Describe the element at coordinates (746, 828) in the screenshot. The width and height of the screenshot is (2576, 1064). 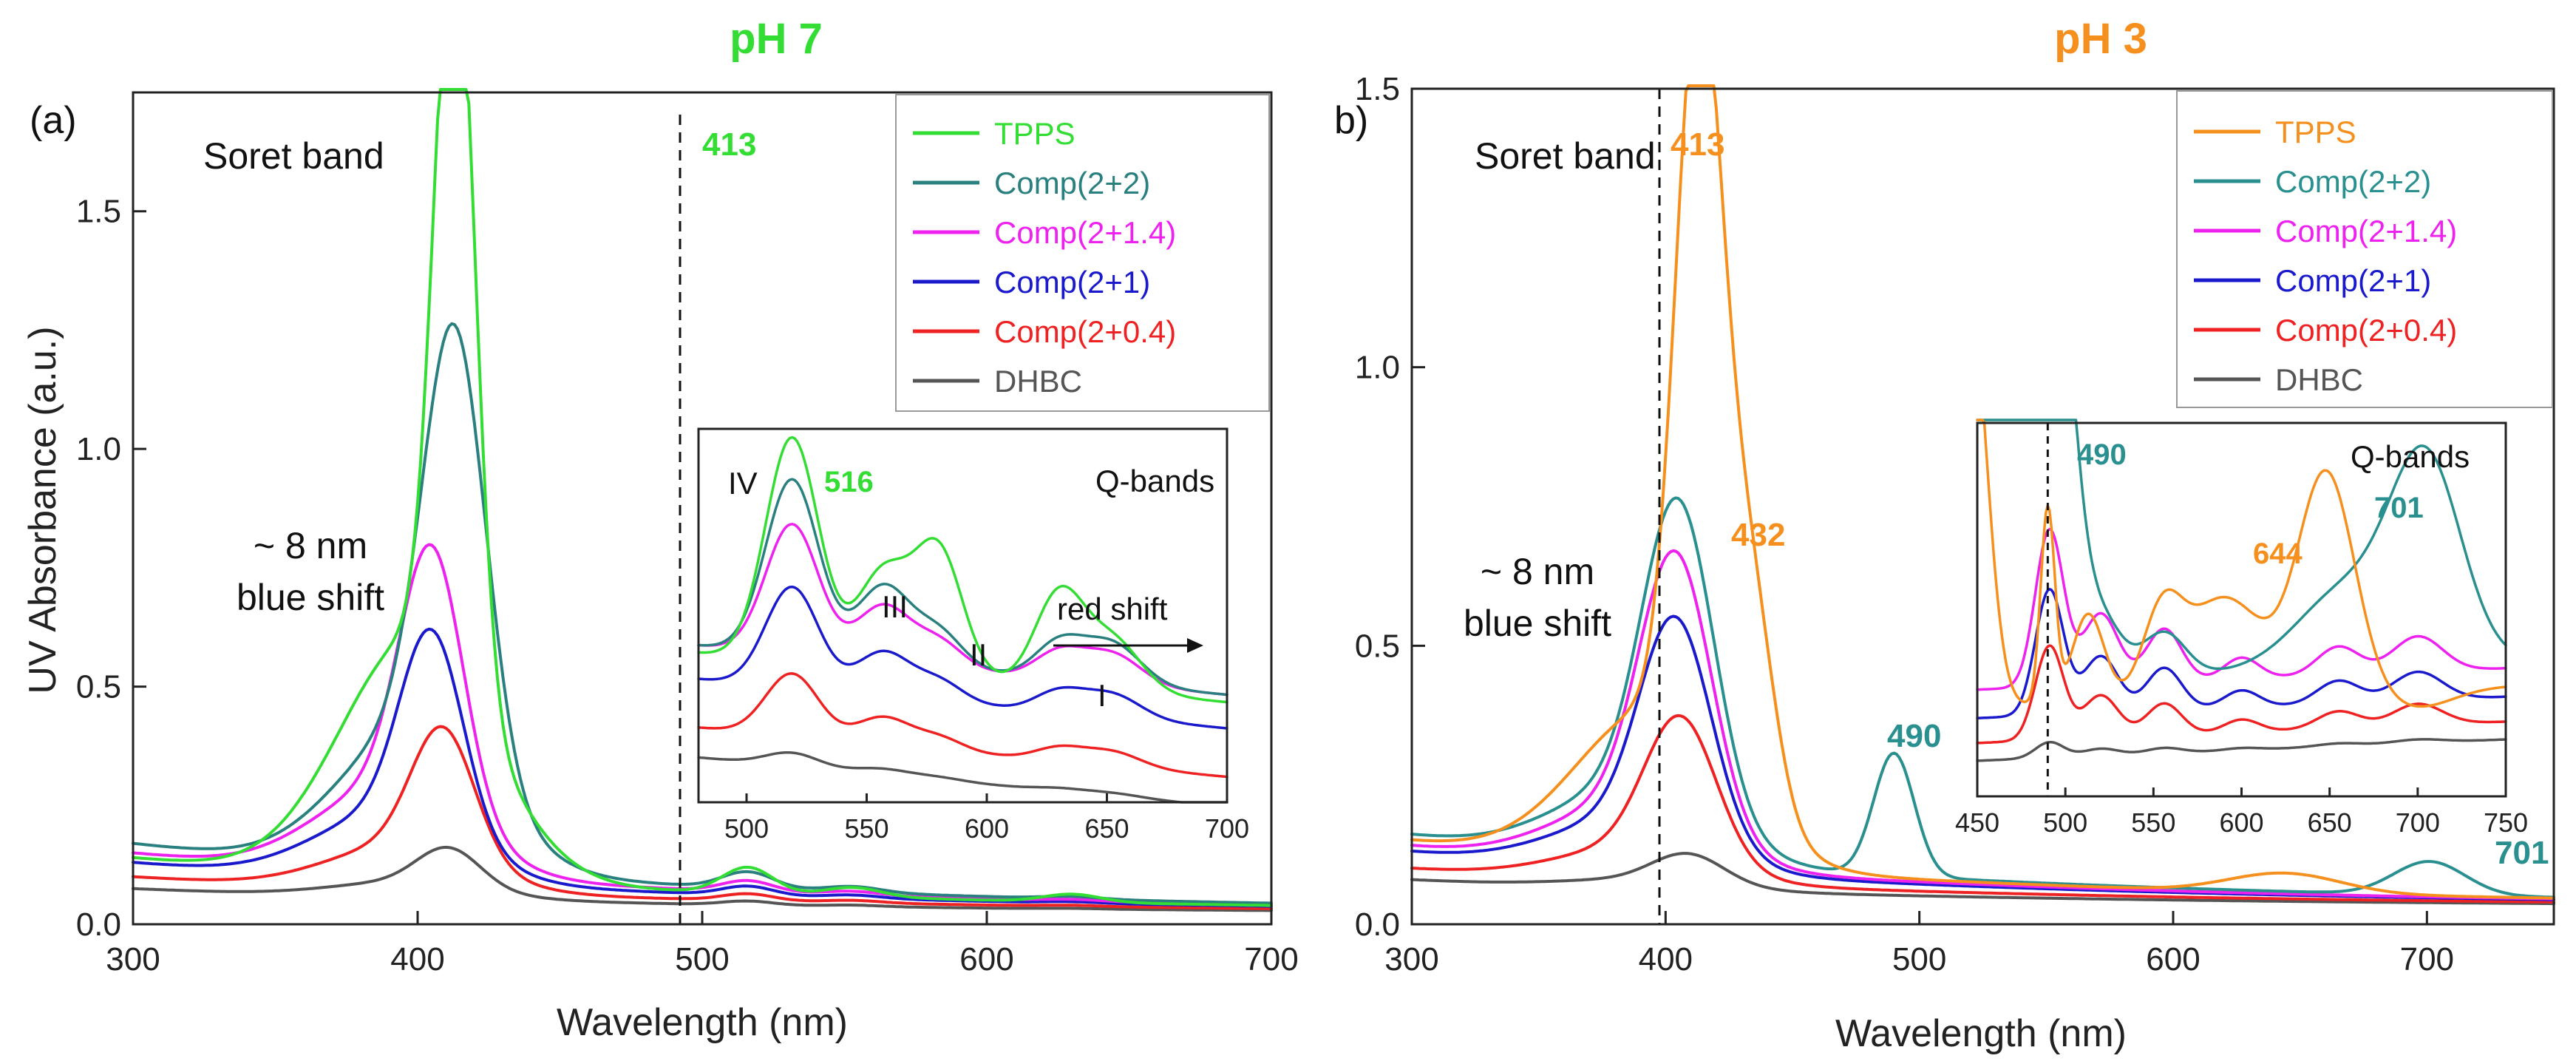
I see `panel-a-inset-x-tick-label: 500` at that location.